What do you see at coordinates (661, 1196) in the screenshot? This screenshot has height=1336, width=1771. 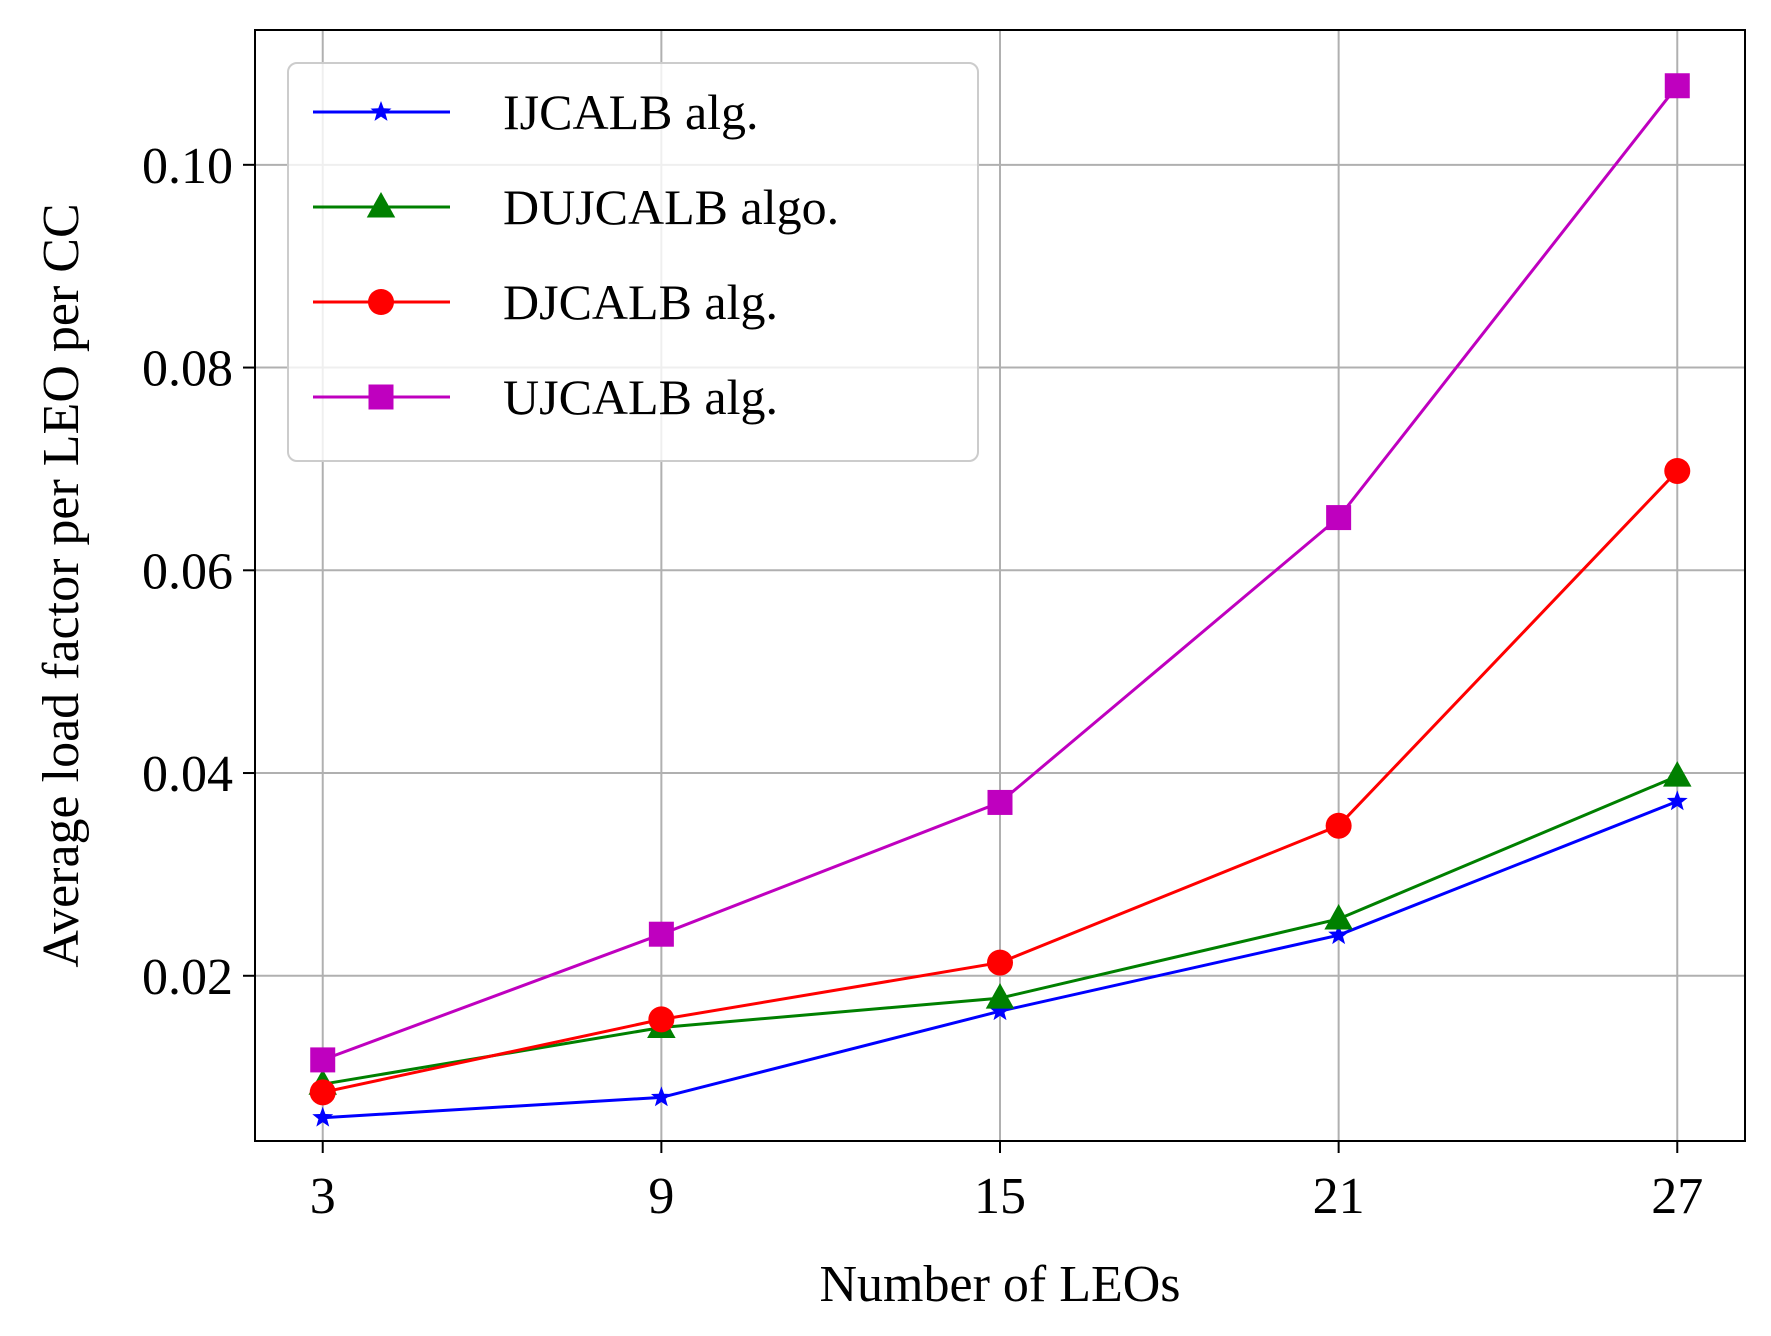 I see `x-tick-label: 9` at bounding box center [661, 1196].